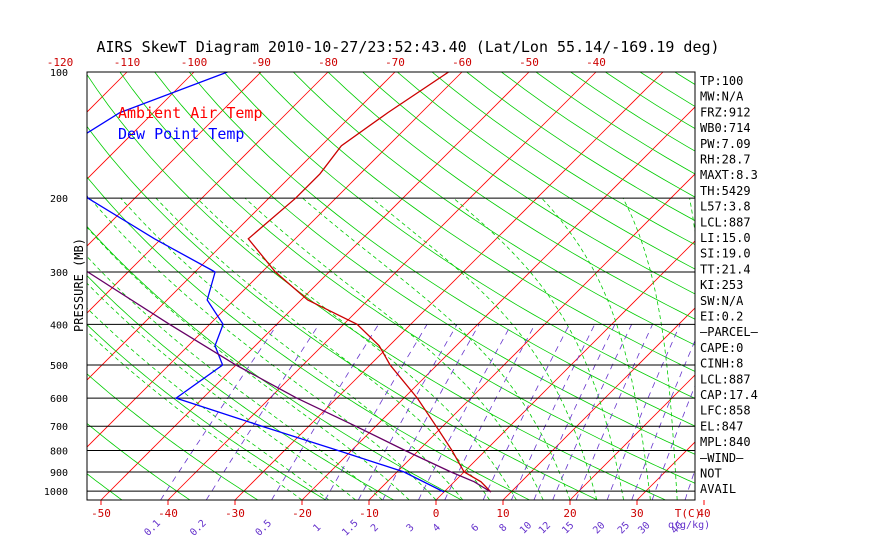 This screenshot has height=560, width=870. I want to click on temp-tick-label-top: -70, so click(395, 62).